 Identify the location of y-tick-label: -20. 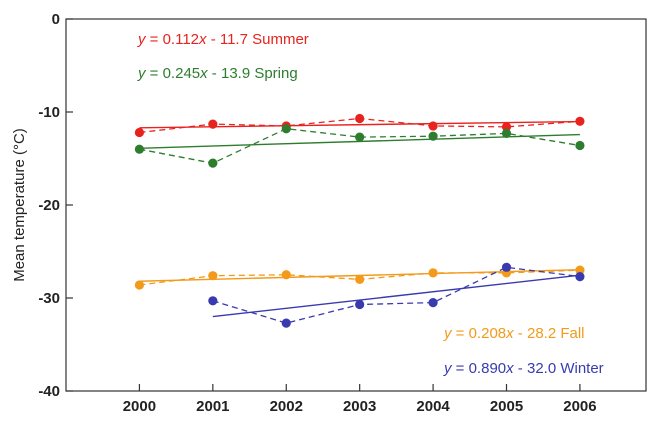
(49, 205).